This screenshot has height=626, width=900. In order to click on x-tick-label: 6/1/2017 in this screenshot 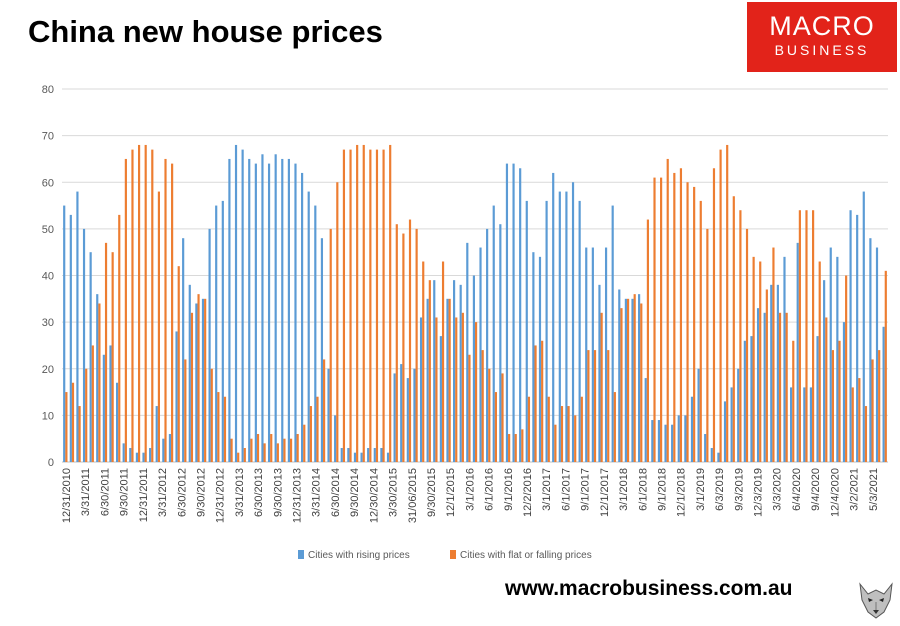, I will do `click(566, 489)`.